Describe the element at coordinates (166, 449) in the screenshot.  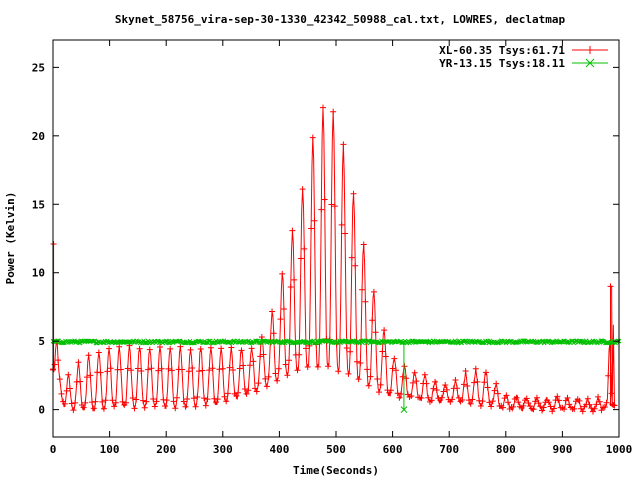
I see `x-tick-label: 200` at that location.